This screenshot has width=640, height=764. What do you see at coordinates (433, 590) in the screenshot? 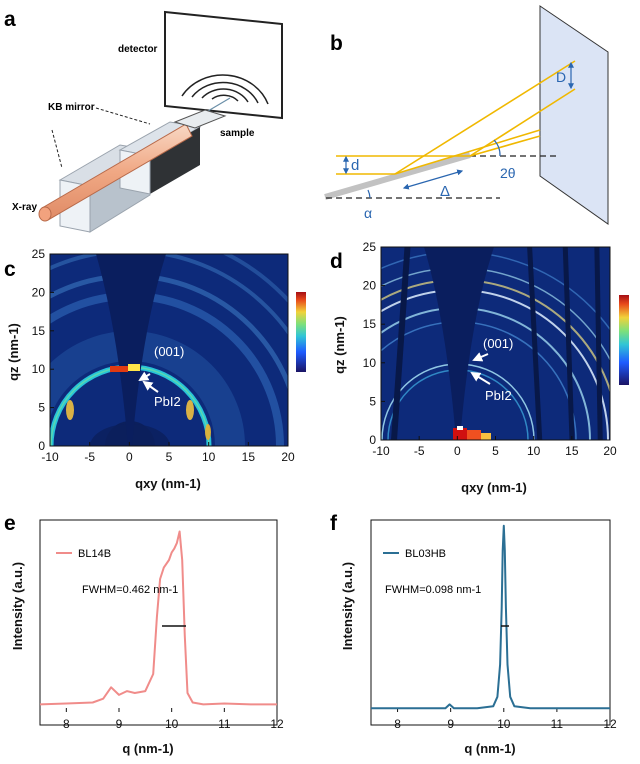
I see `fwhm-annotation-f: FWHM=0.098 nm-1` at bounding box center [433, 590].